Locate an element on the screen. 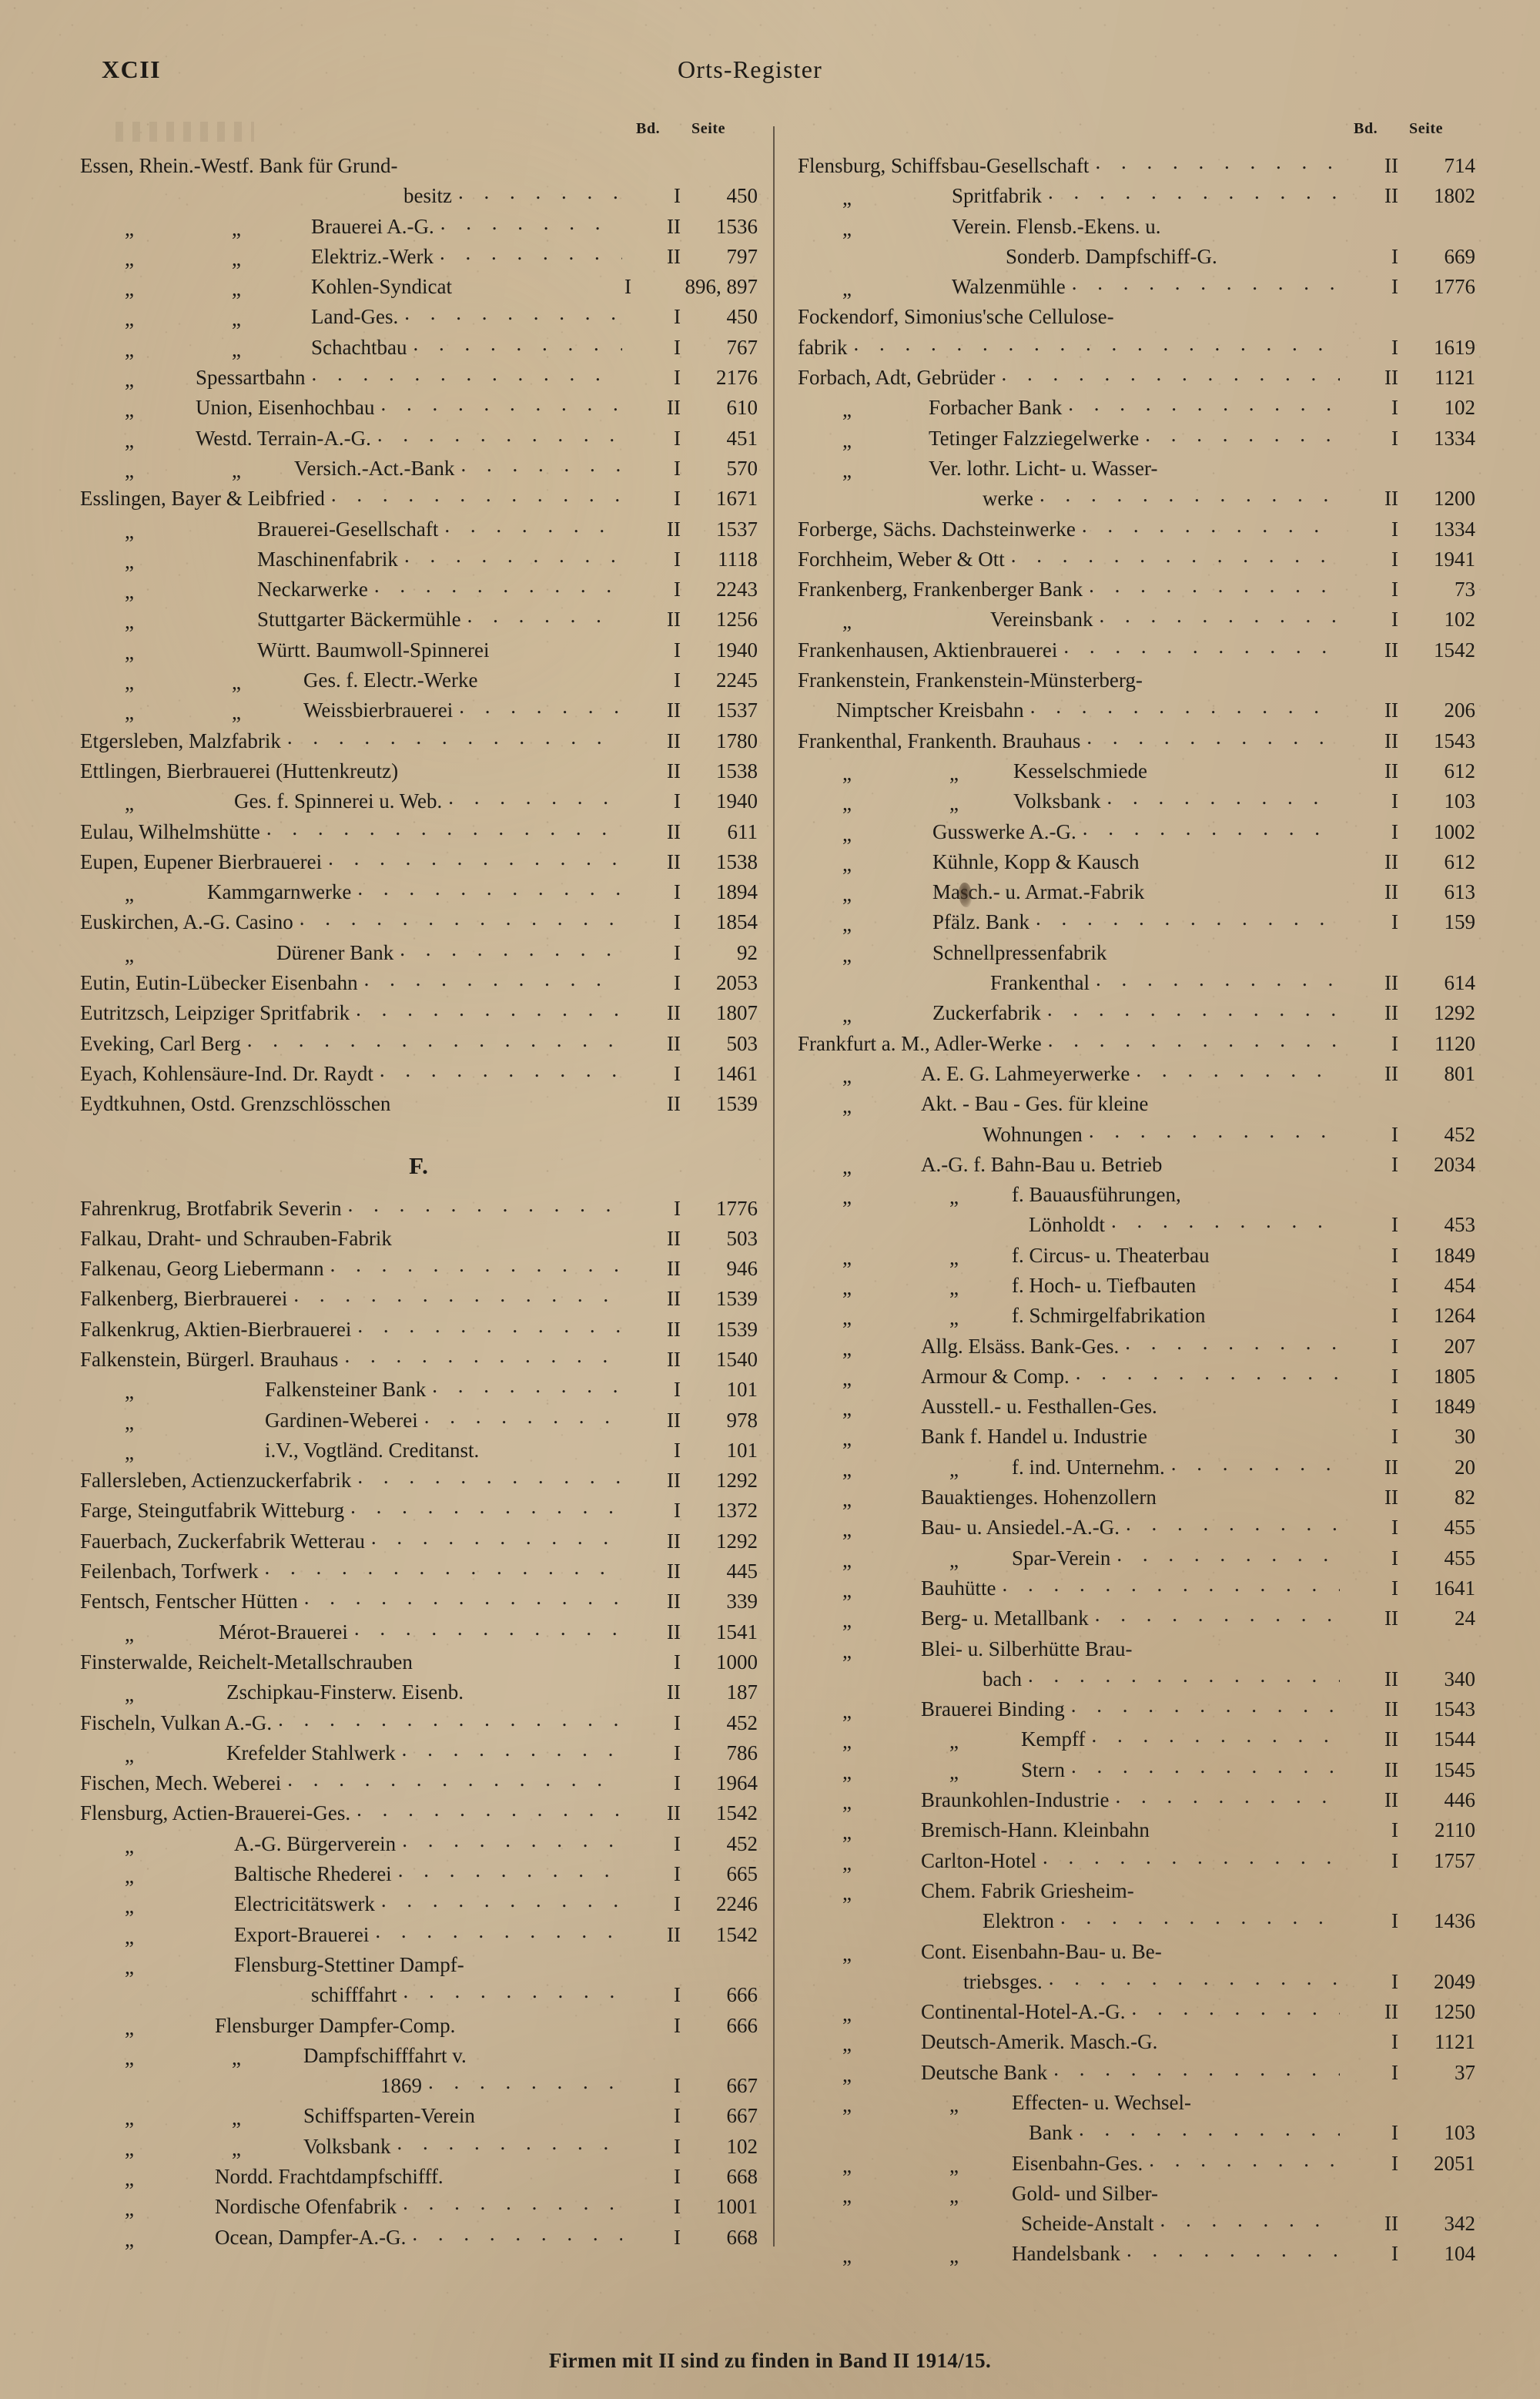 Image resolution: width=1540 pixels, height=2399 pixels. bd-header-label: Bd. is located at coordinates (648, 129).